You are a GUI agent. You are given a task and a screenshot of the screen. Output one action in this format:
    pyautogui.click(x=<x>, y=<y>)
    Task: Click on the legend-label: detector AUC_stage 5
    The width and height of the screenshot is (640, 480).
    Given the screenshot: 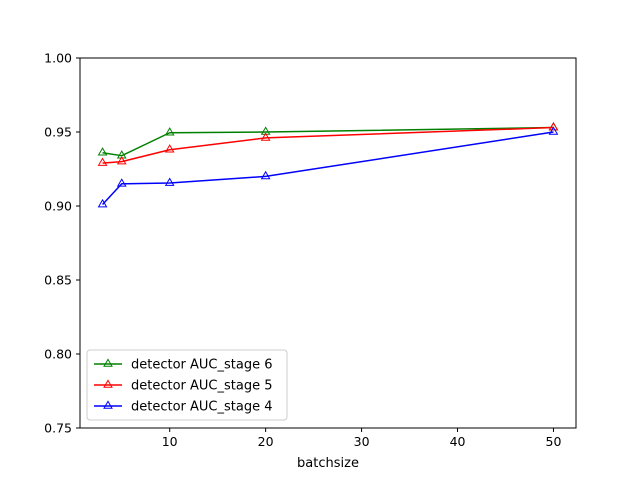 What is the action you would take?
    pyautogui.click(x=202, y=386)
    